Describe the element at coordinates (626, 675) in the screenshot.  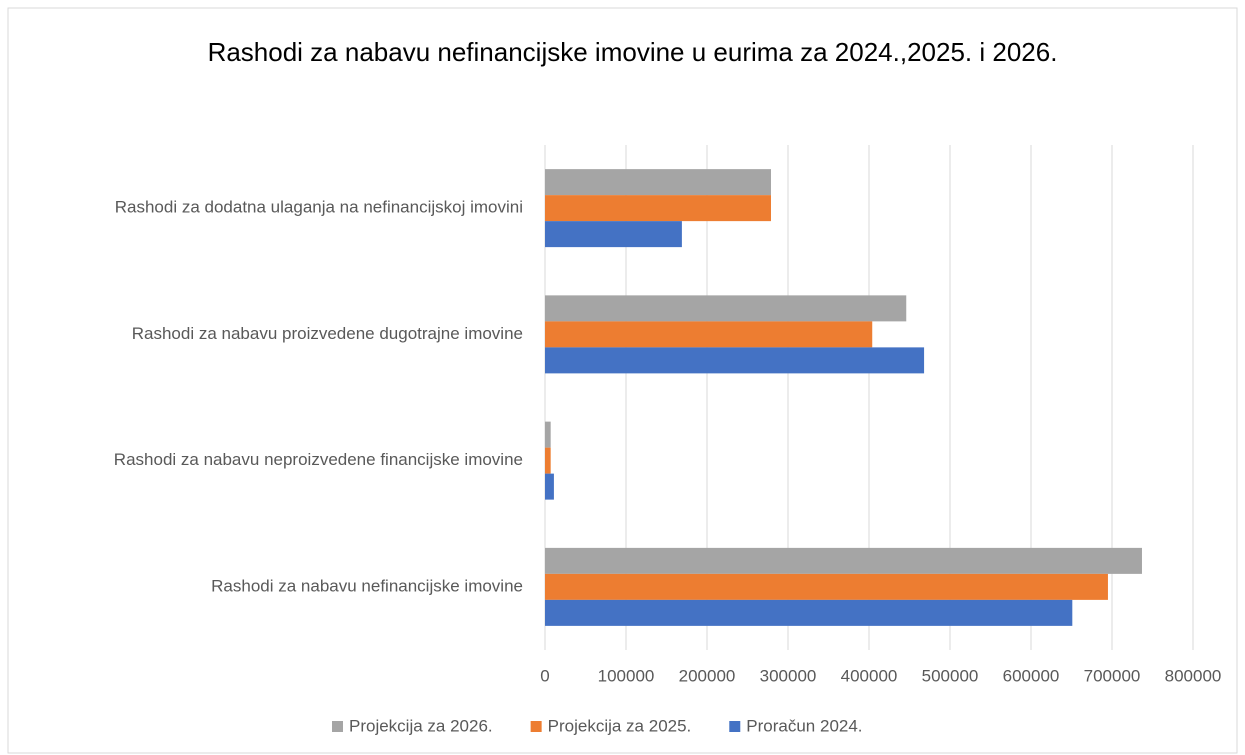
I see `x-tick-label: 100000` at that location.